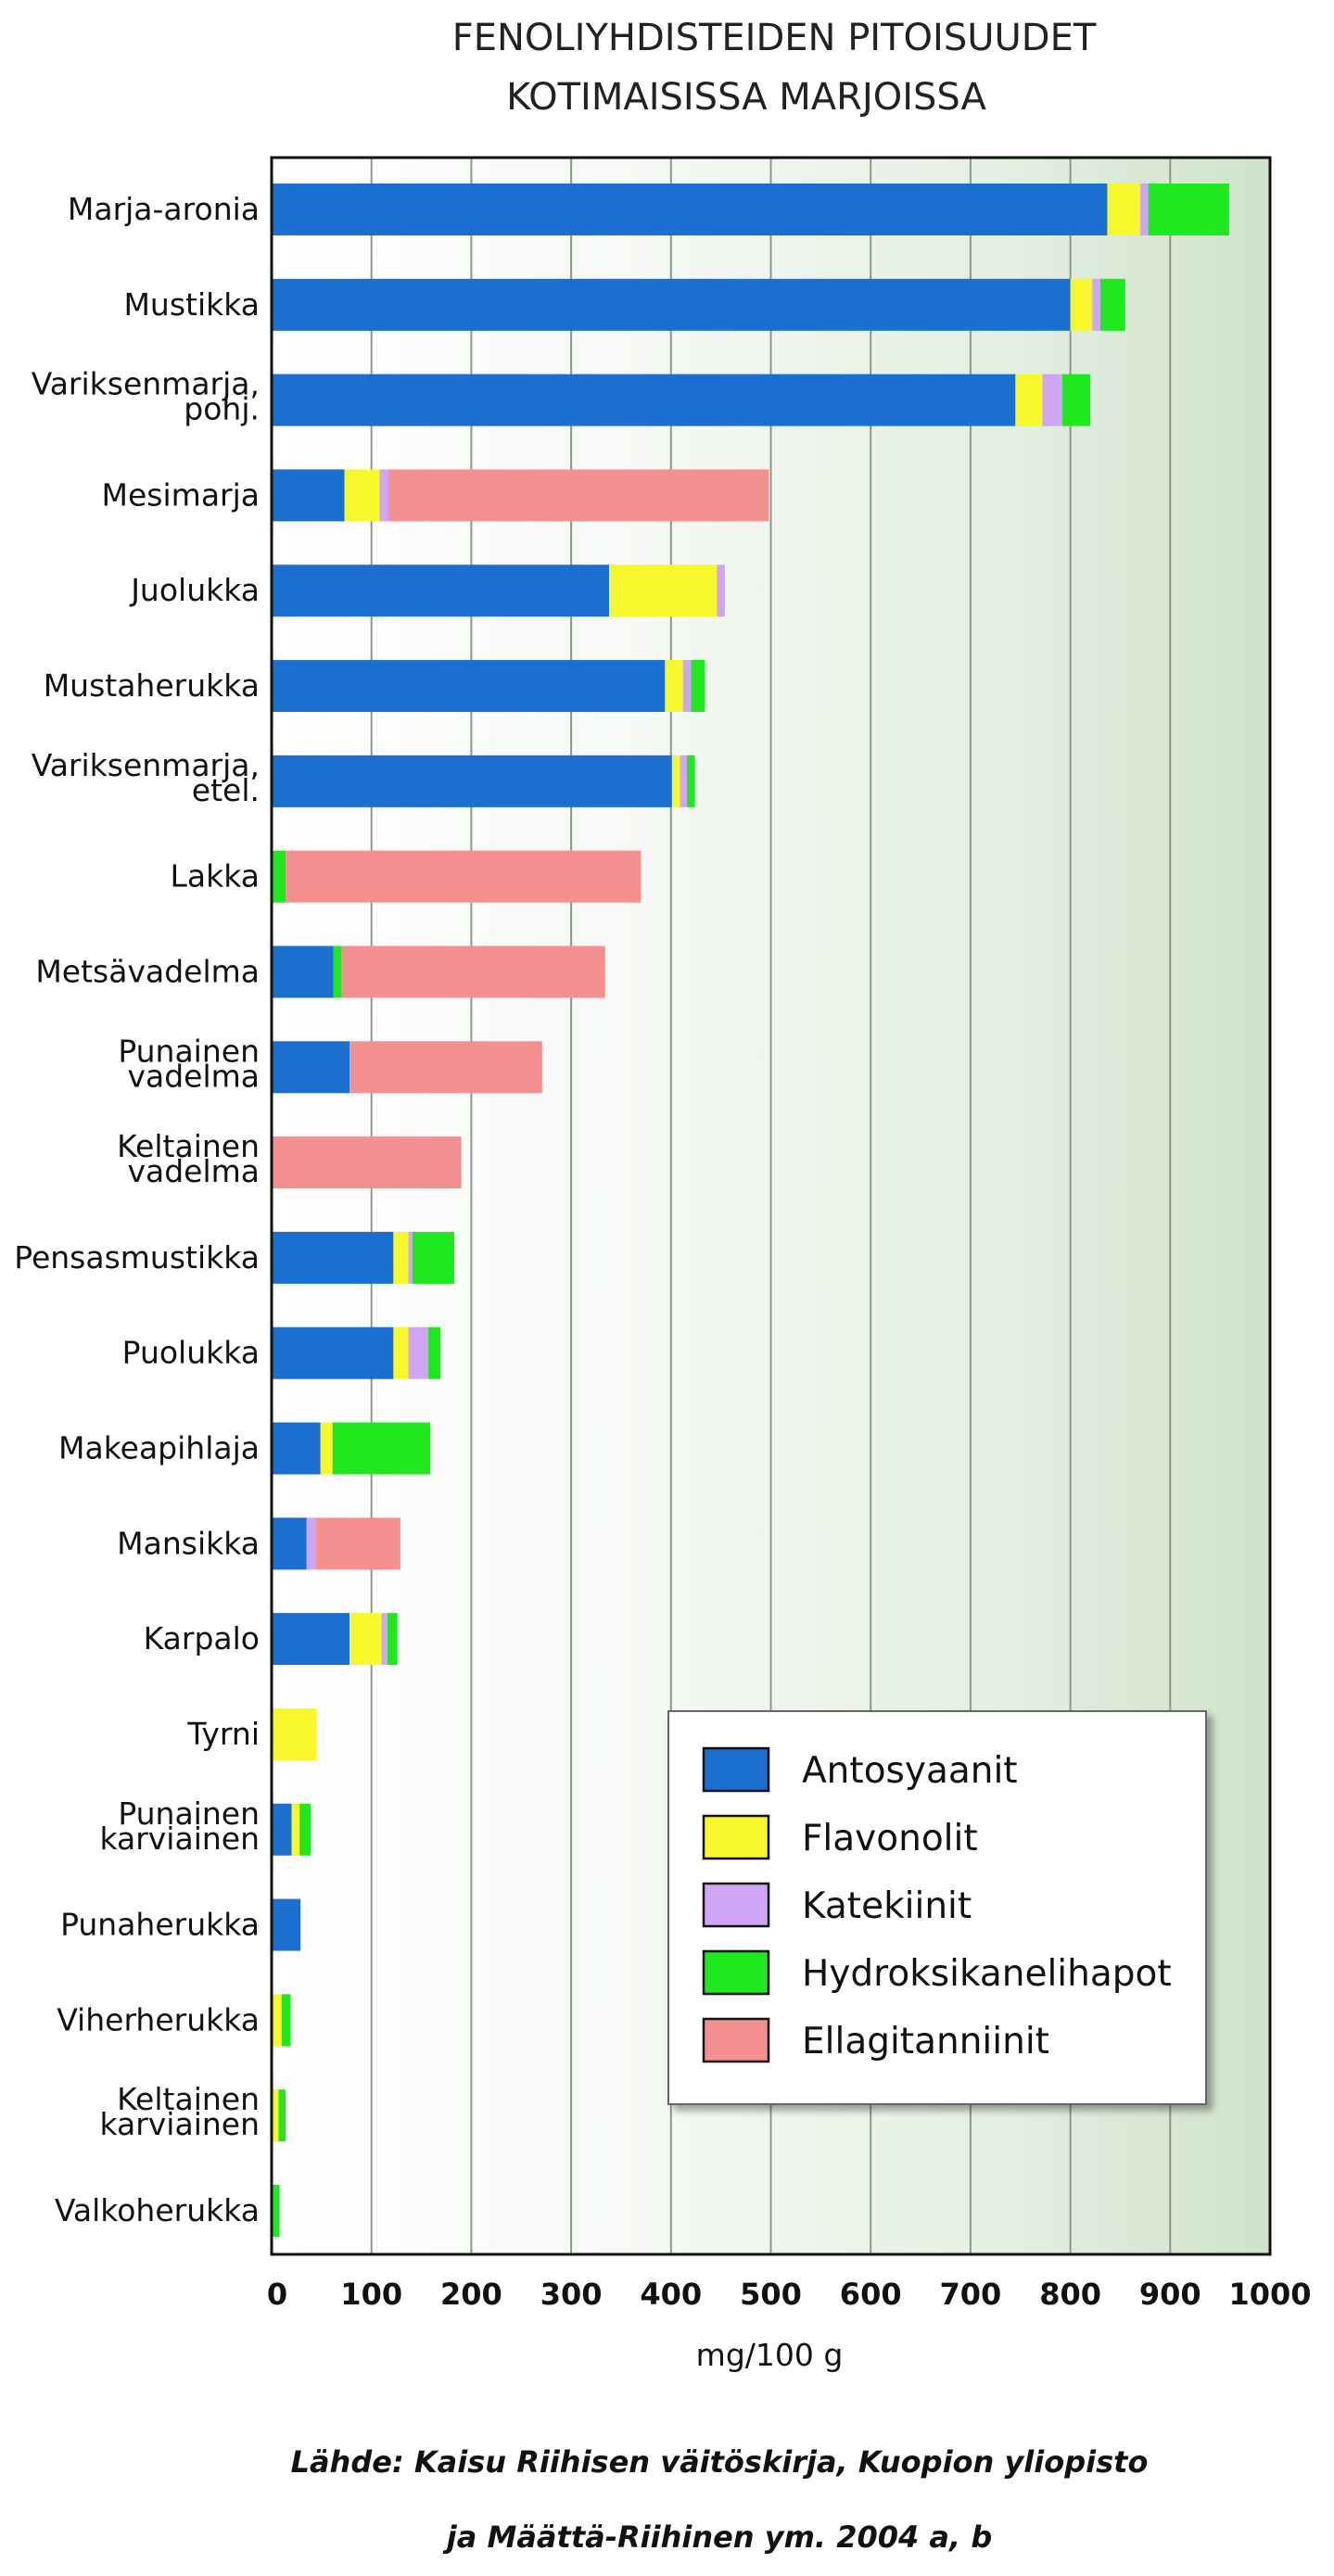 This screenshot has height=2576, width=1334. What do you see at coordinates (223, 1734) in the screenshot?
I see `category-label-tyrni: Tyrni` at bounding box center [223, 1734].